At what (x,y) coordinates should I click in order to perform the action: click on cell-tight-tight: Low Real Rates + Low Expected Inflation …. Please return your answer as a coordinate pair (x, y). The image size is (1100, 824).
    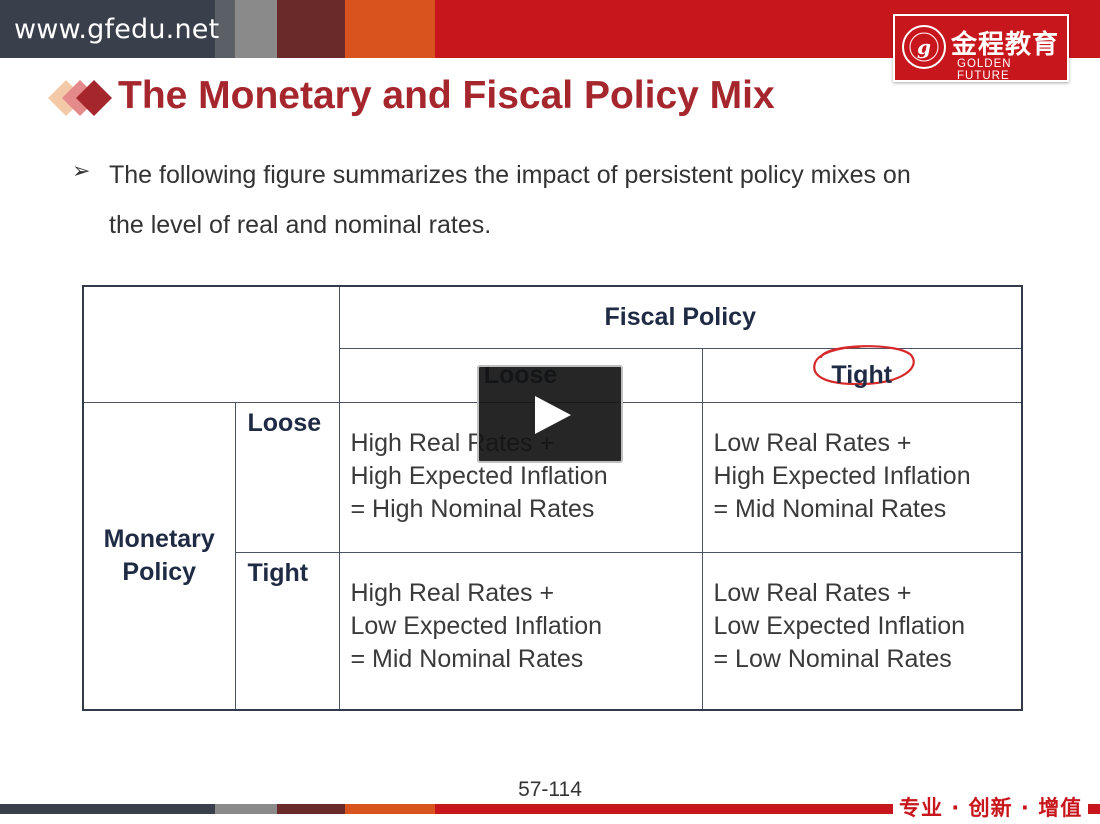
    Looking at the image, I should click on (862, 631).